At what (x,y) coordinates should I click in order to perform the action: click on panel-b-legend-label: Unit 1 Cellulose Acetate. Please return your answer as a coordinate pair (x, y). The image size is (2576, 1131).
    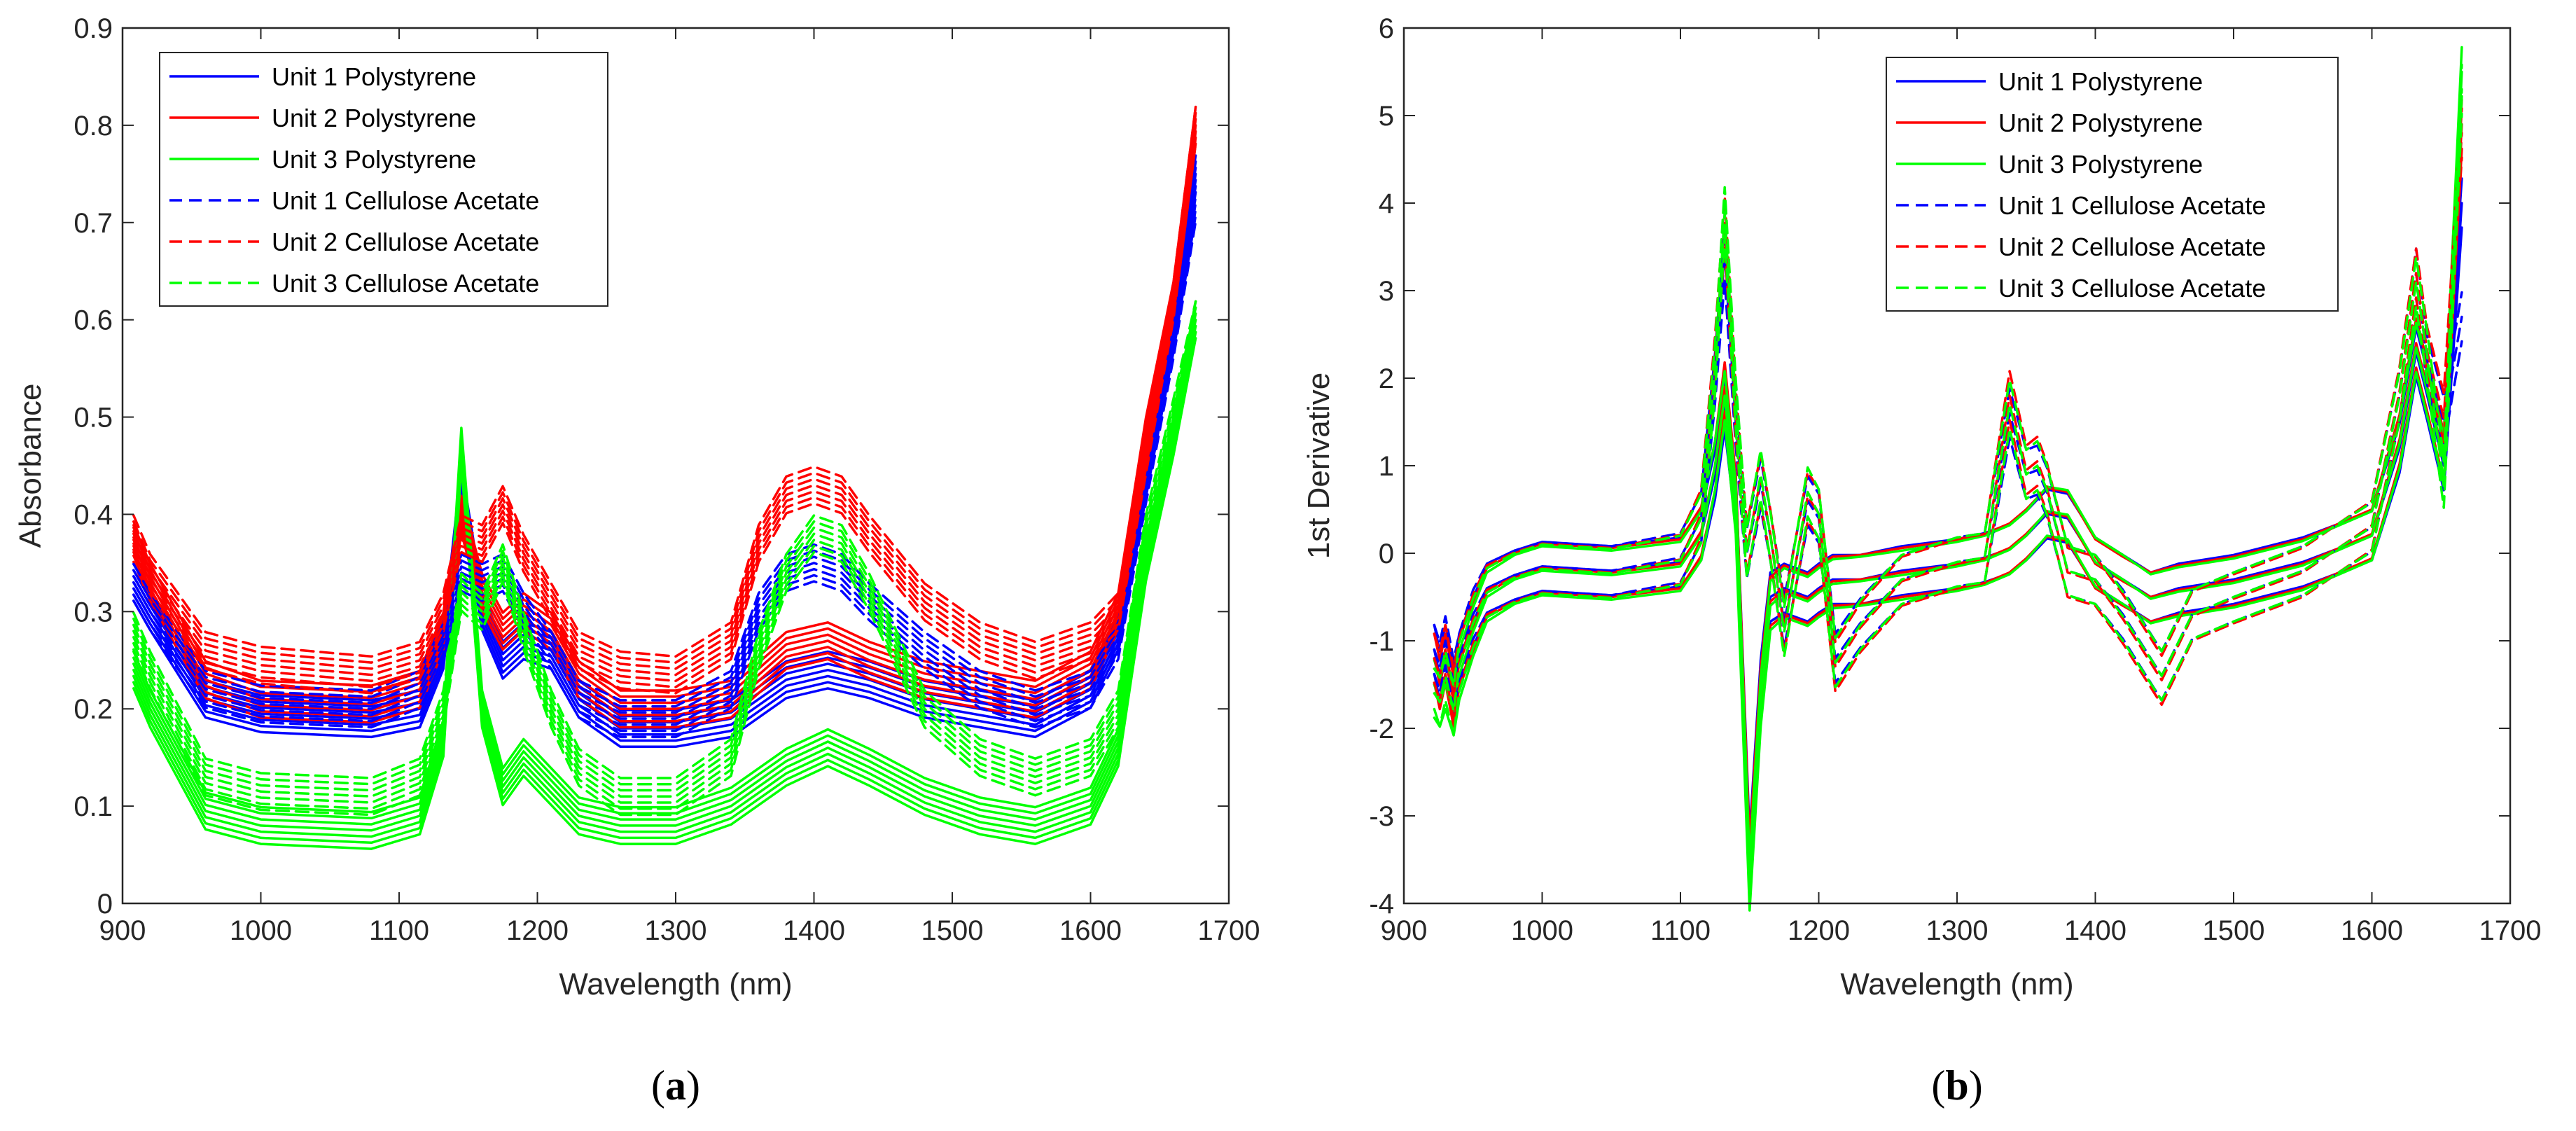
    Looking at the image, I should click on (2132, 205).